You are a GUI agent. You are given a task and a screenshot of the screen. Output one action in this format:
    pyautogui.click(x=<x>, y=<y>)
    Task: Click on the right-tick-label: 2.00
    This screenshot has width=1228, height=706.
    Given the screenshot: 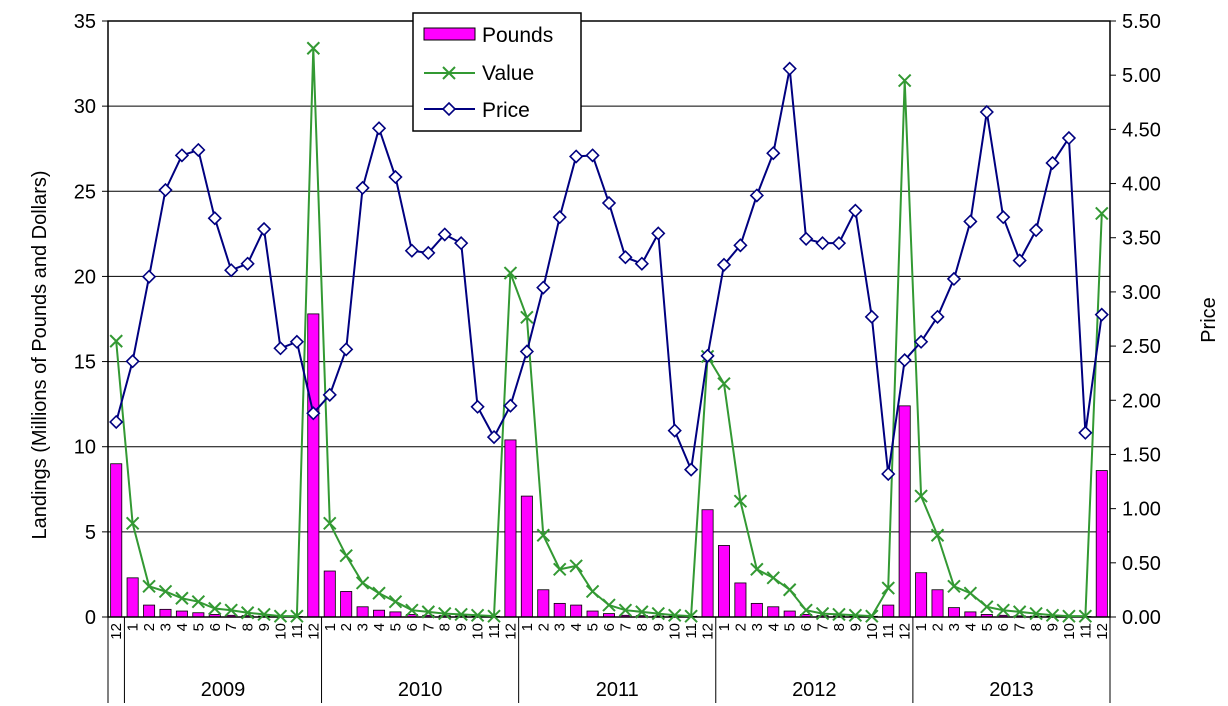 What is the action you would take?
    pyautogui.click(x=1141, y=401)
    